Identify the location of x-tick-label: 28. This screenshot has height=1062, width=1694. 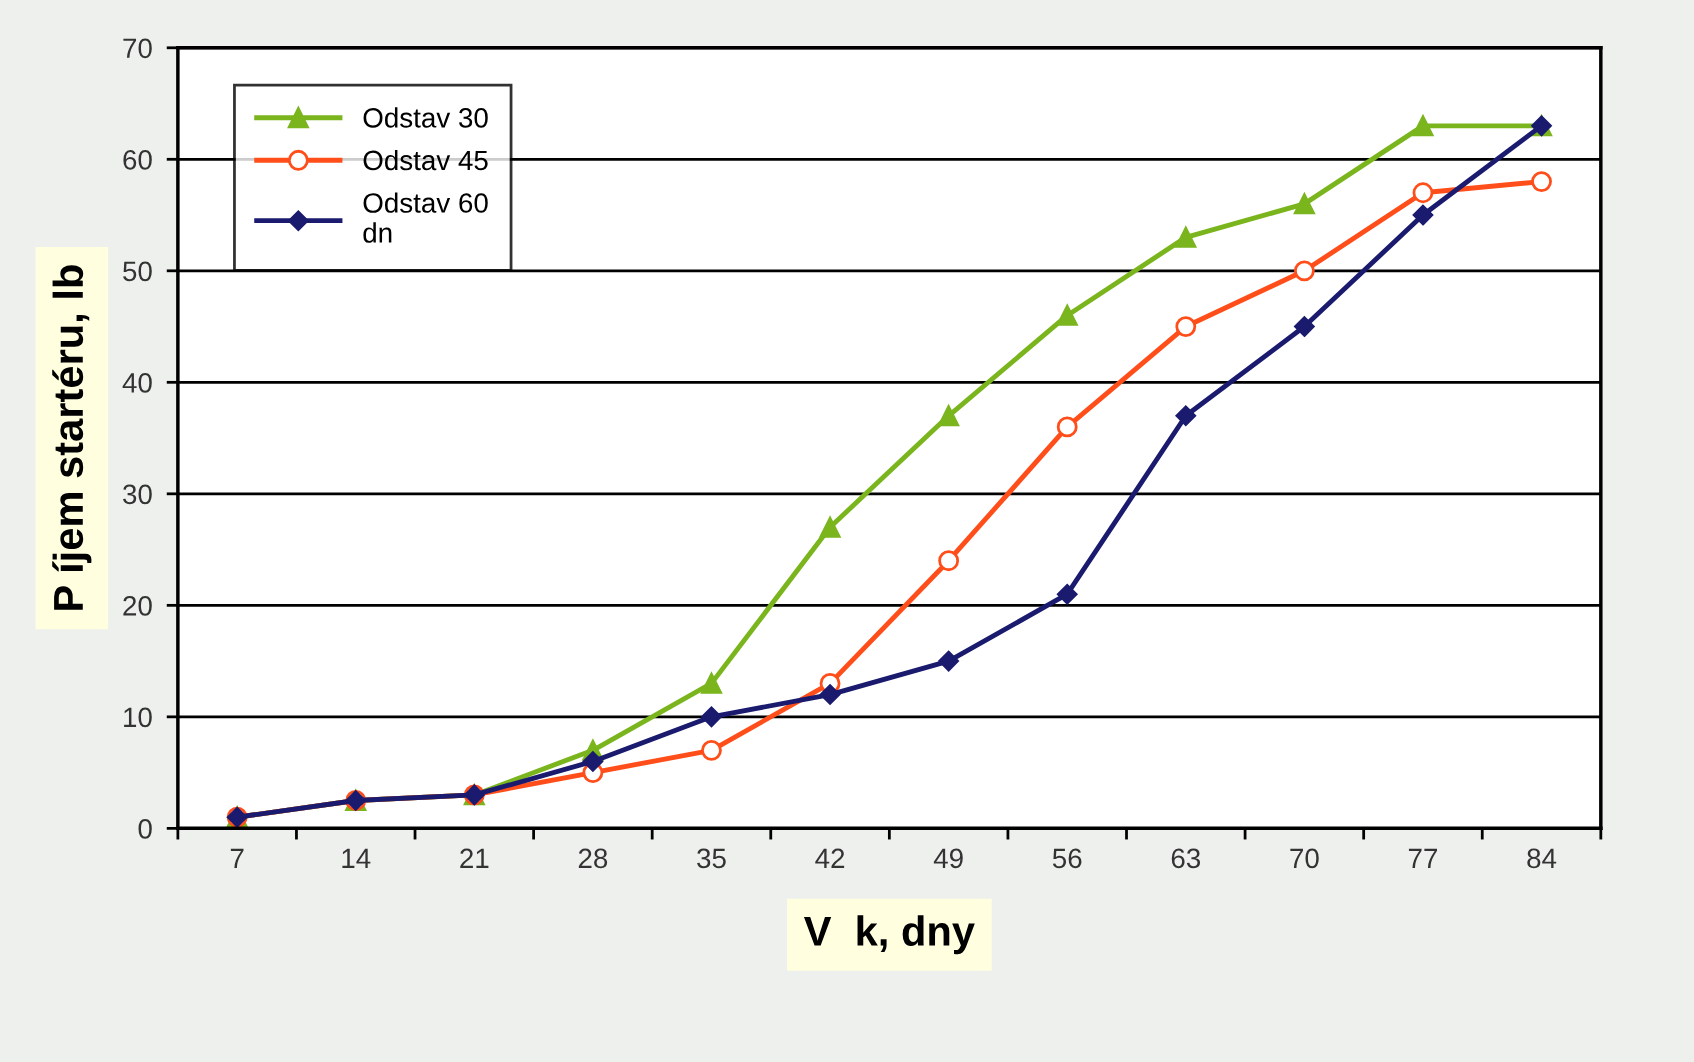
(593, 858).